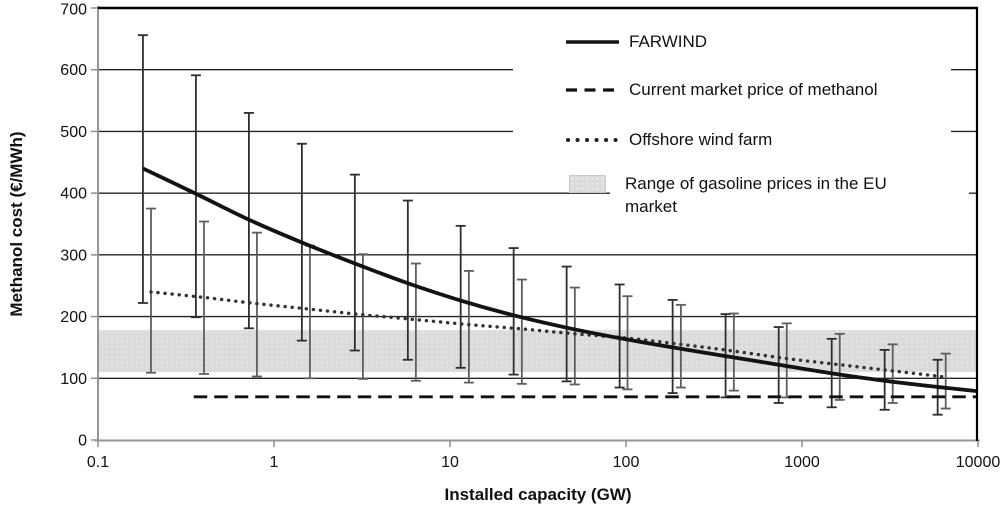 The height and width of the screenshot is (512, 1005). I want to click on band-layer, so click(538, 351).